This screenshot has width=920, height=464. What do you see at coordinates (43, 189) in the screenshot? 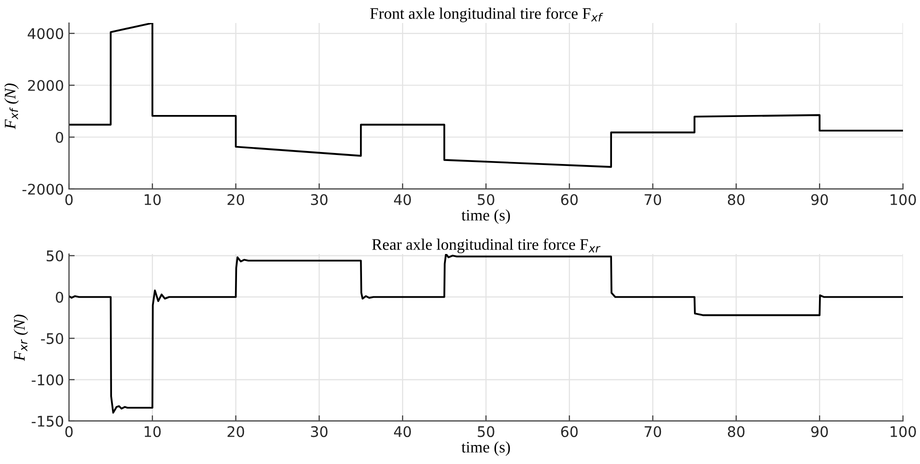
I see `y-tick-label: -2000` at bounding box center [43, 189].